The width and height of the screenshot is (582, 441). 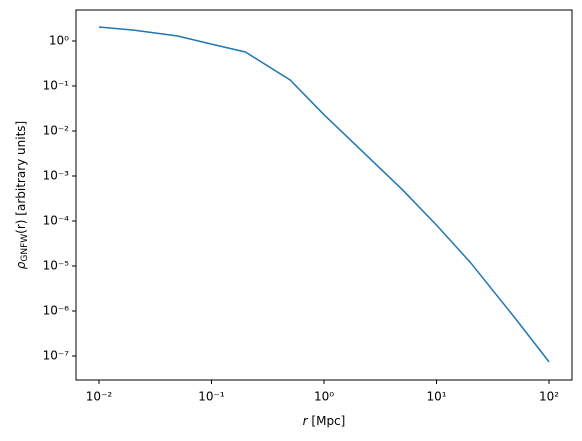 I want to click on x-tick-label: 10⁻¹, so click(x=211, y=397).